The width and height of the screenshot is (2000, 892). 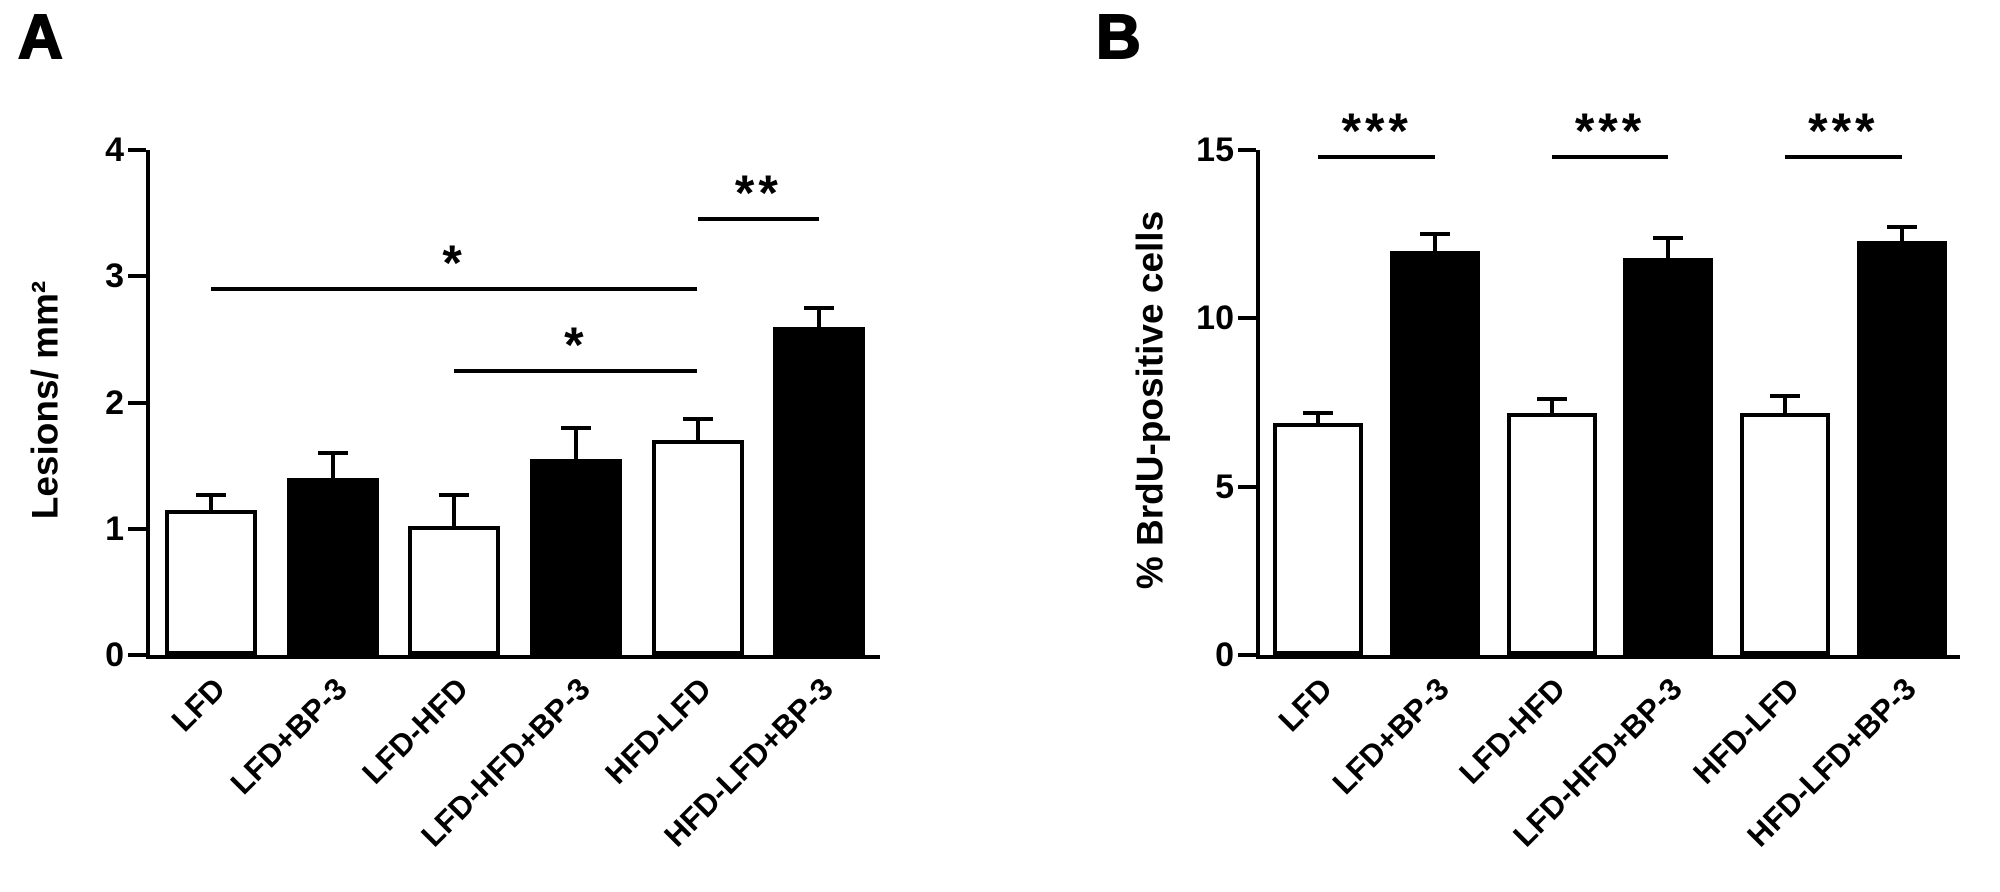 I want to click on panel-a-label: A, so click(x=40, y=37).